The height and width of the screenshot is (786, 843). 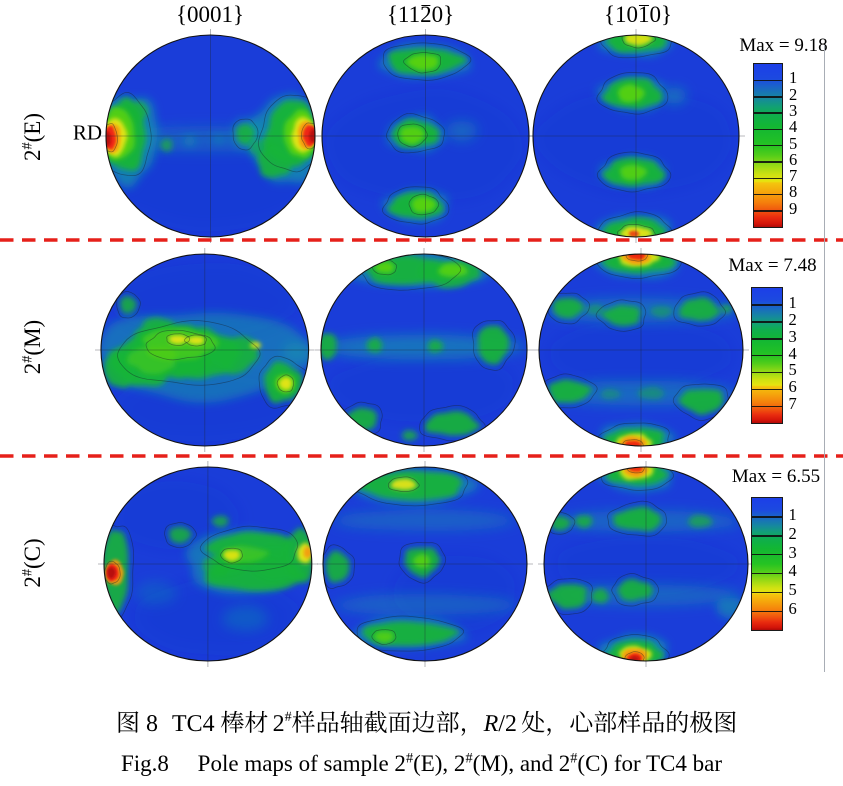 What do you see at coordinates (776, 476) in the screenshot?
I see `max-intensity-label: Max = 6.55` at bounding box center [776, 476].